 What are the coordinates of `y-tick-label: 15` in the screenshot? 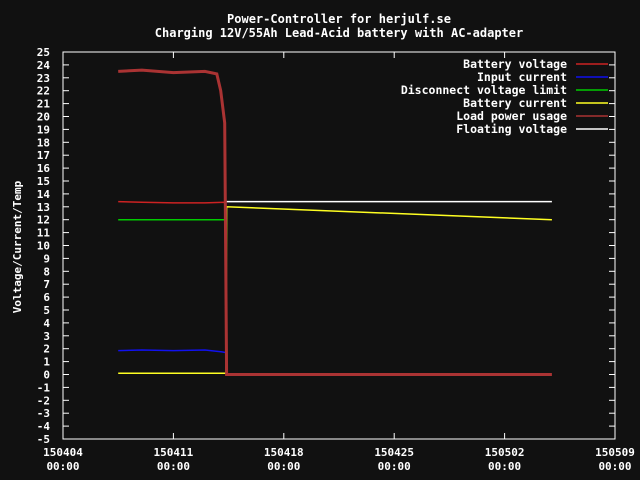 It's located at (43, 181).